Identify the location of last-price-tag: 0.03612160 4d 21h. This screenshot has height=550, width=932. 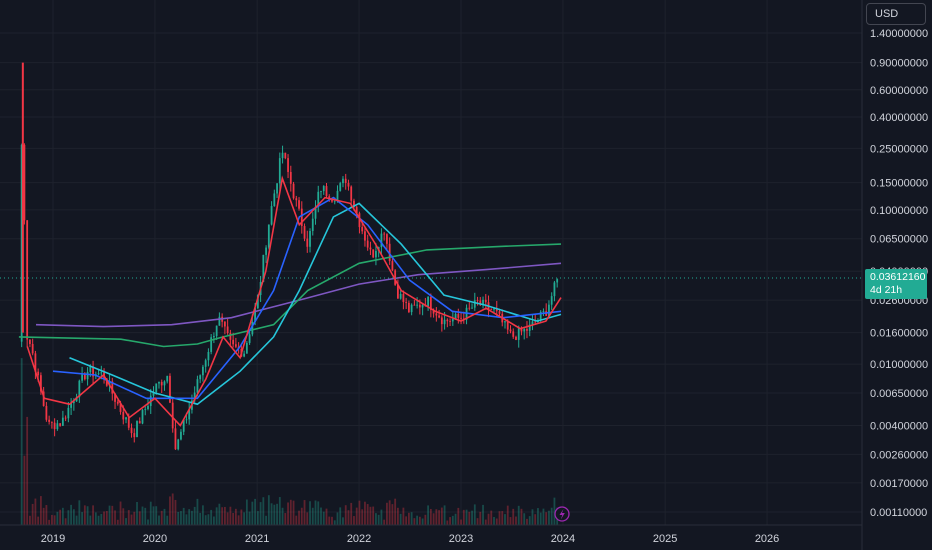
(896, 284).